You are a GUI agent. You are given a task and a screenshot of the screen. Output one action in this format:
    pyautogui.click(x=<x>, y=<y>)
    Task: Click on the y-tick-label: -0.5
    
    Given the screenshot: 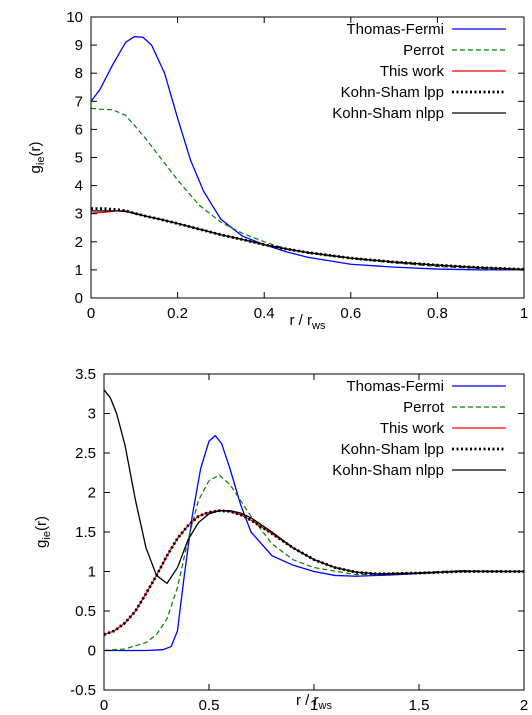 What is the action you would take?
    pyautogui.click(x=83, y=690)
    